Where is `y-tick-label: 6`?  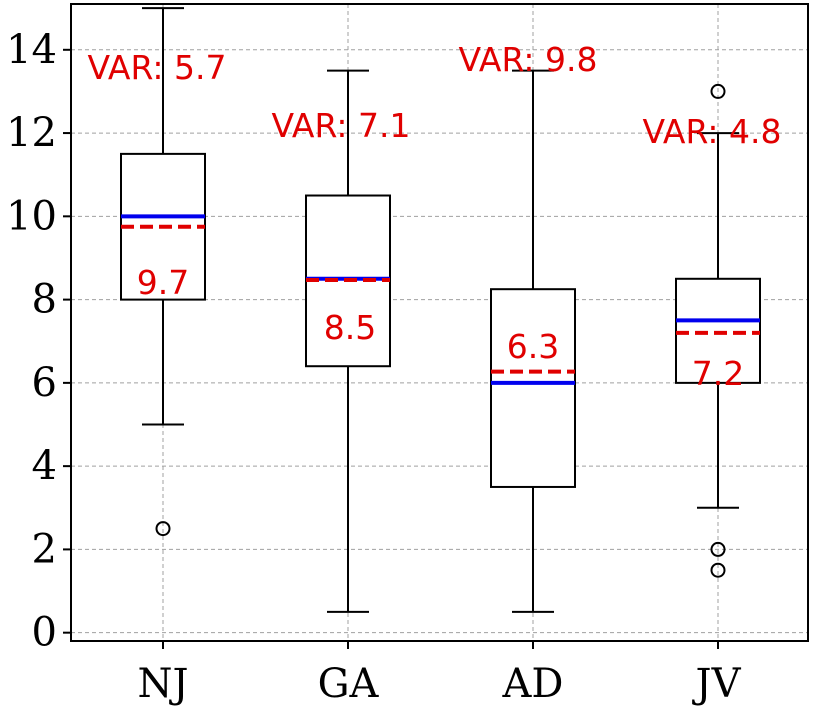 y-tick-label: 6 is located at coordinates (44, 383).